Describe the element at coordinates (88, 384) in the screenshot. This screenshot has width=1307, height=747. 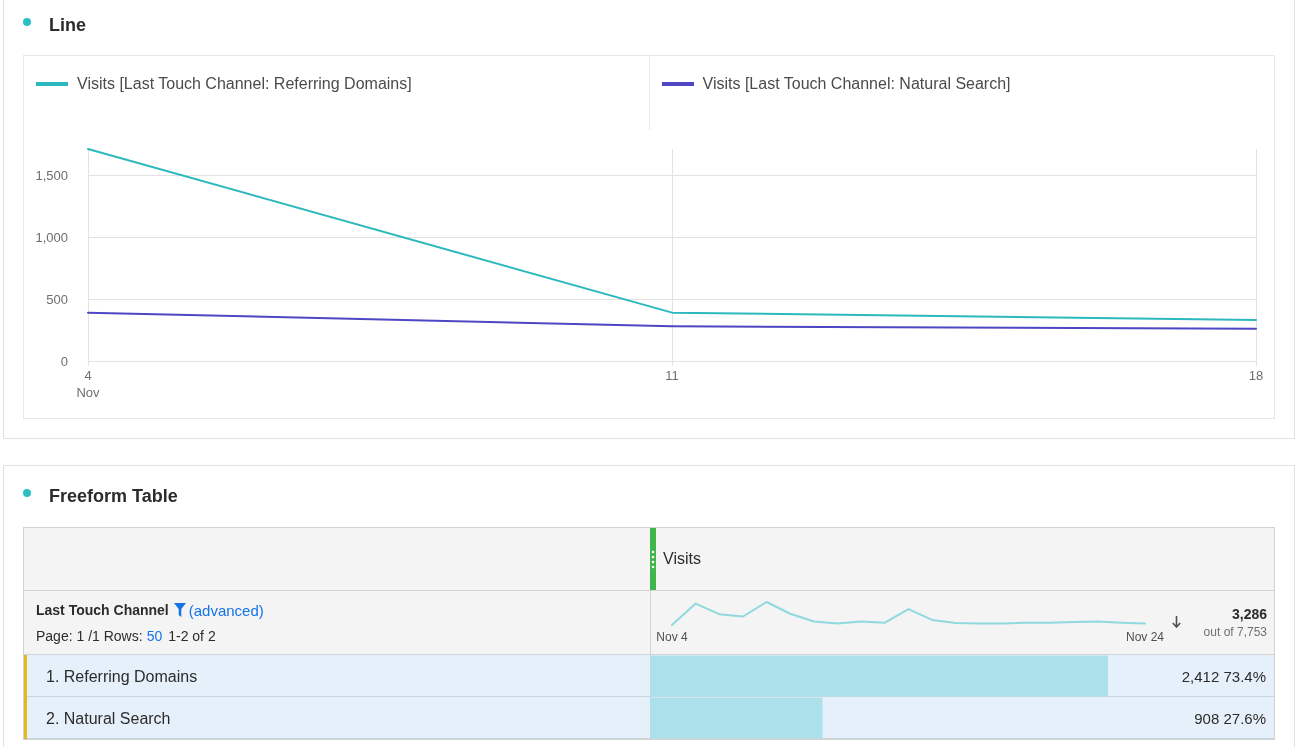
I see `x-tick-label: 4 Nov` at that location.